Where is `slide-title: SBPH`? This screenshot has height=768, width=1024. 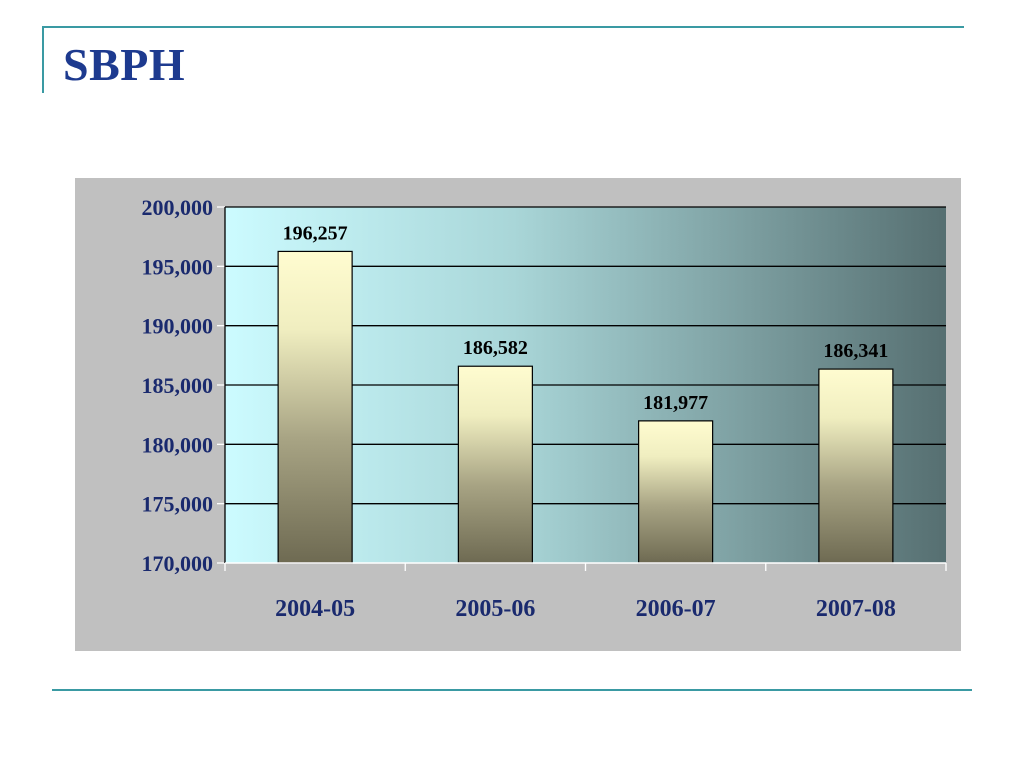
slide-title: SBPH is located at coordinates (124, 64).